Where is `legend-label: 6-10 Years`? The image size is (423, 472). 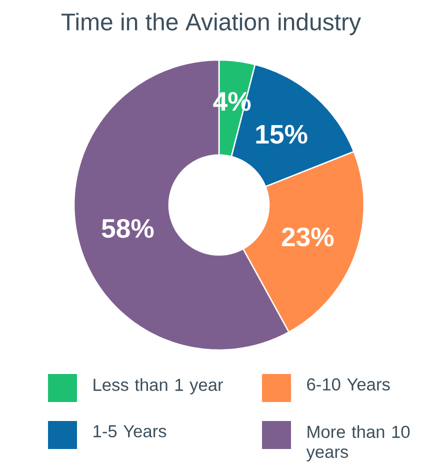 legend-label: 6-10 Years is located at coordinates (348, 384).